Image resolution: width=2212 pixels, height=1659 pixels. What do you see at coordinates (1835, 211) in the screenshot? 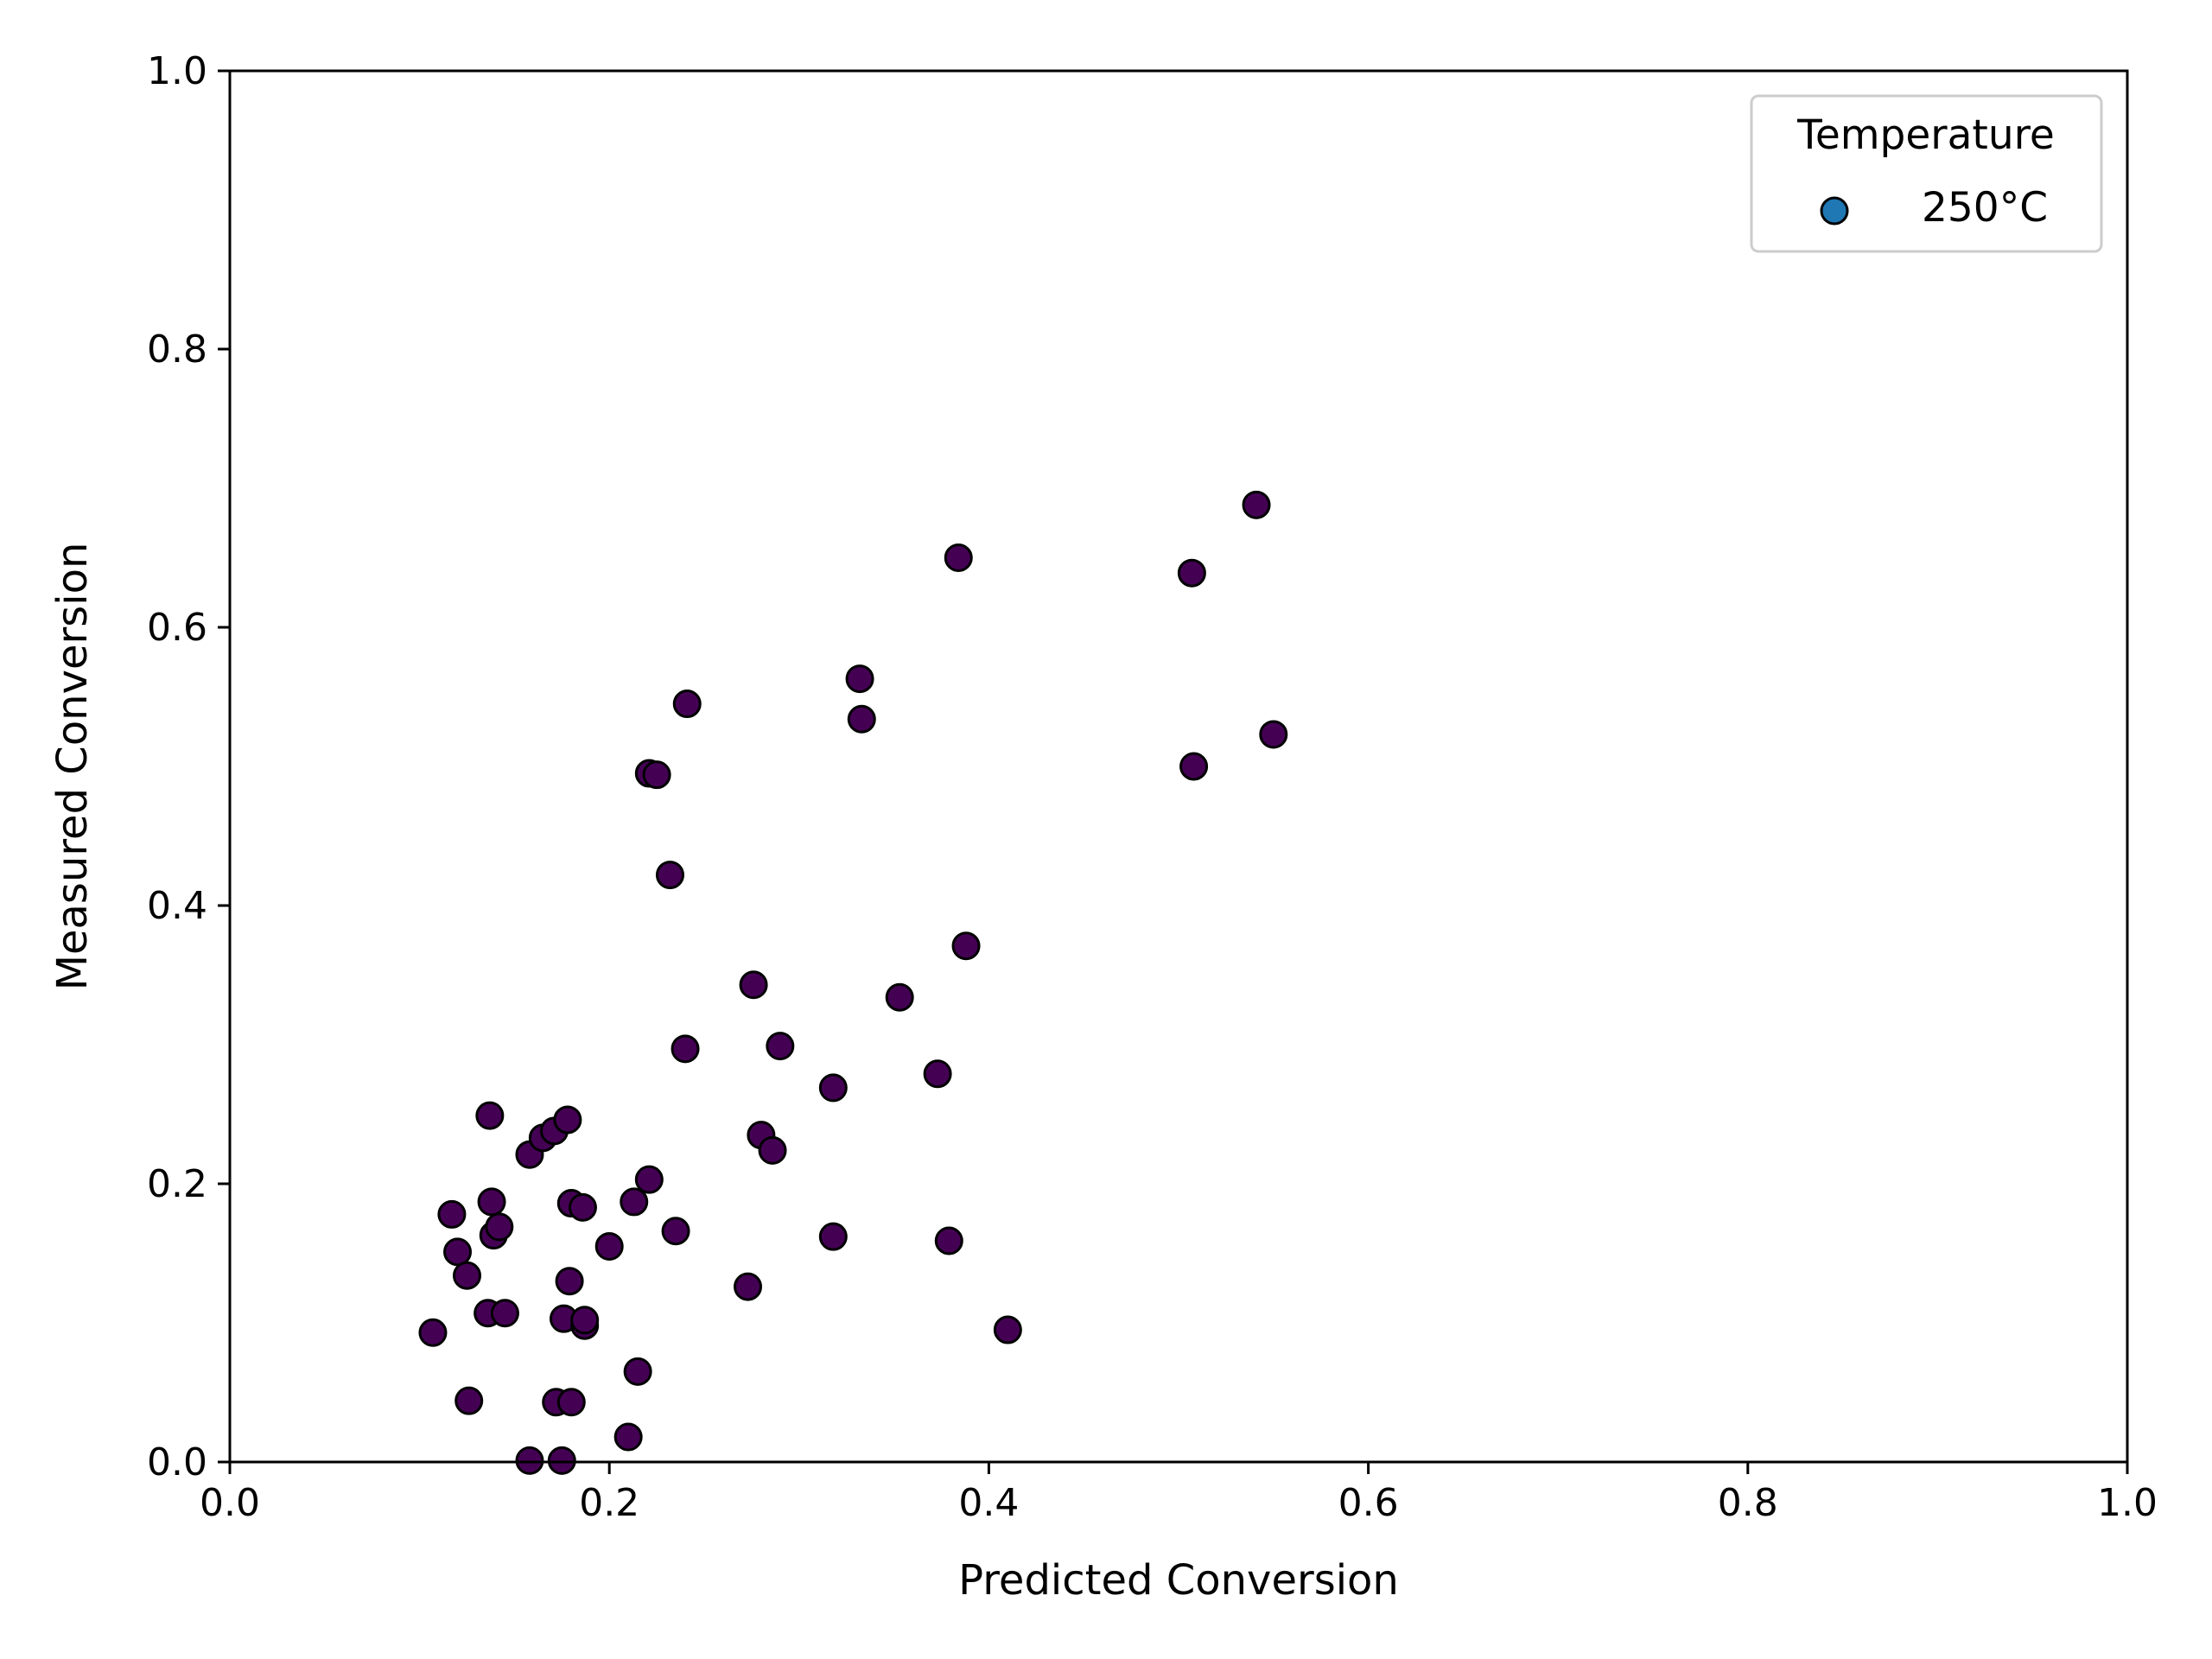
I see `legend-marker` at bounding box center [1835, 211].